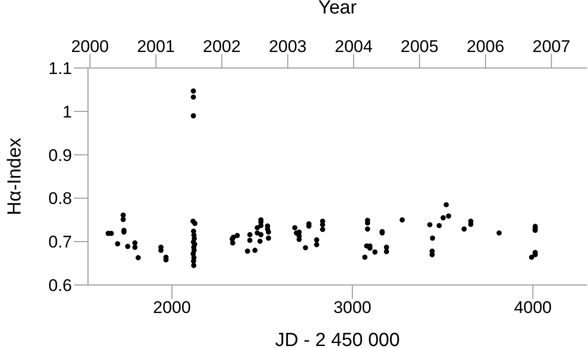 The height and width of the screenshot is (348, 588). Describe the element at coordinates (90, 46) in the screenshot. I see `x2-tick-label: 2000` at that location.